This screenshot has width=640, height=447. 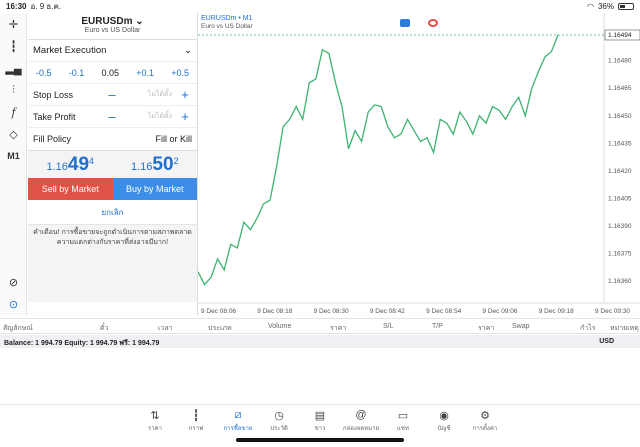 I want to click on trade-icon: ⧄, so click(x=238, y=415).